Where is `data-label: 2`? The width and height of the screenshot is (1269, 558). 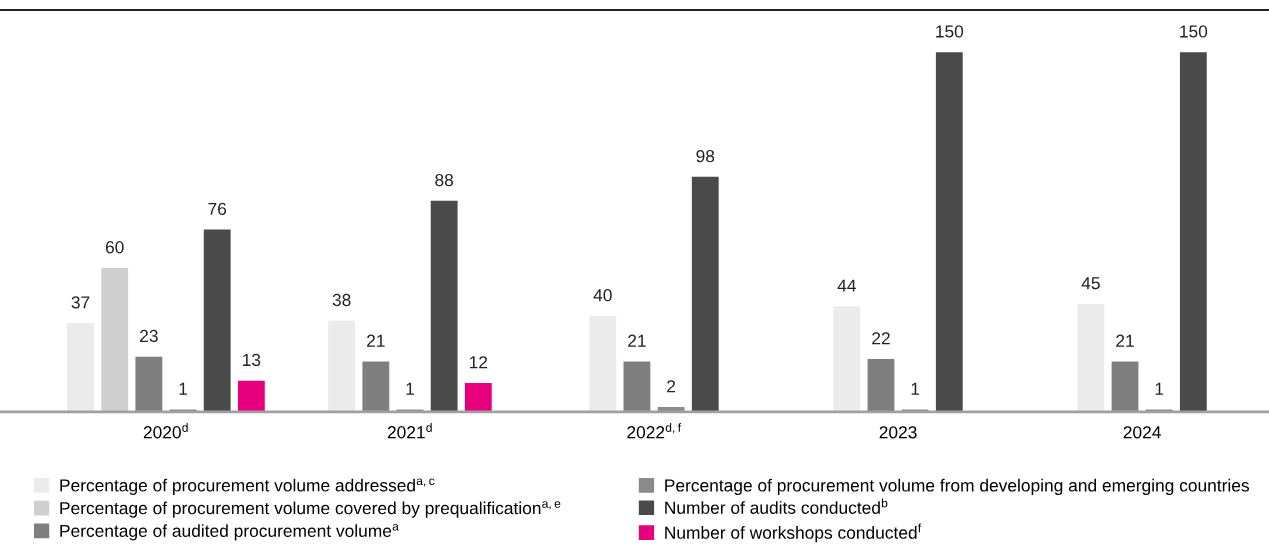 data-label: 2 is located at coordinates (671, 386).